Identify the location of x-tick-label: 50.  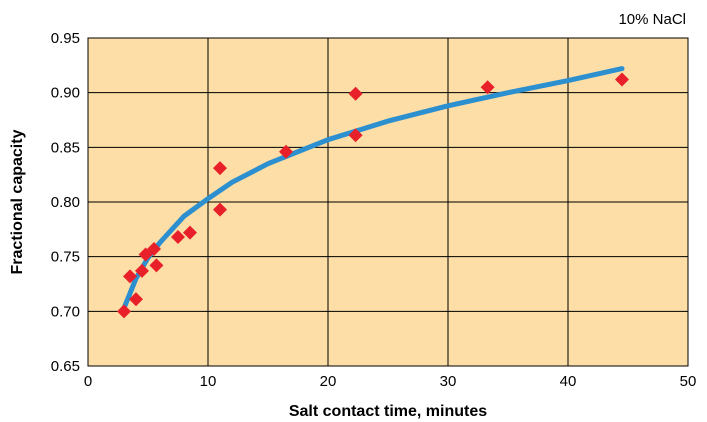
(688, 381).